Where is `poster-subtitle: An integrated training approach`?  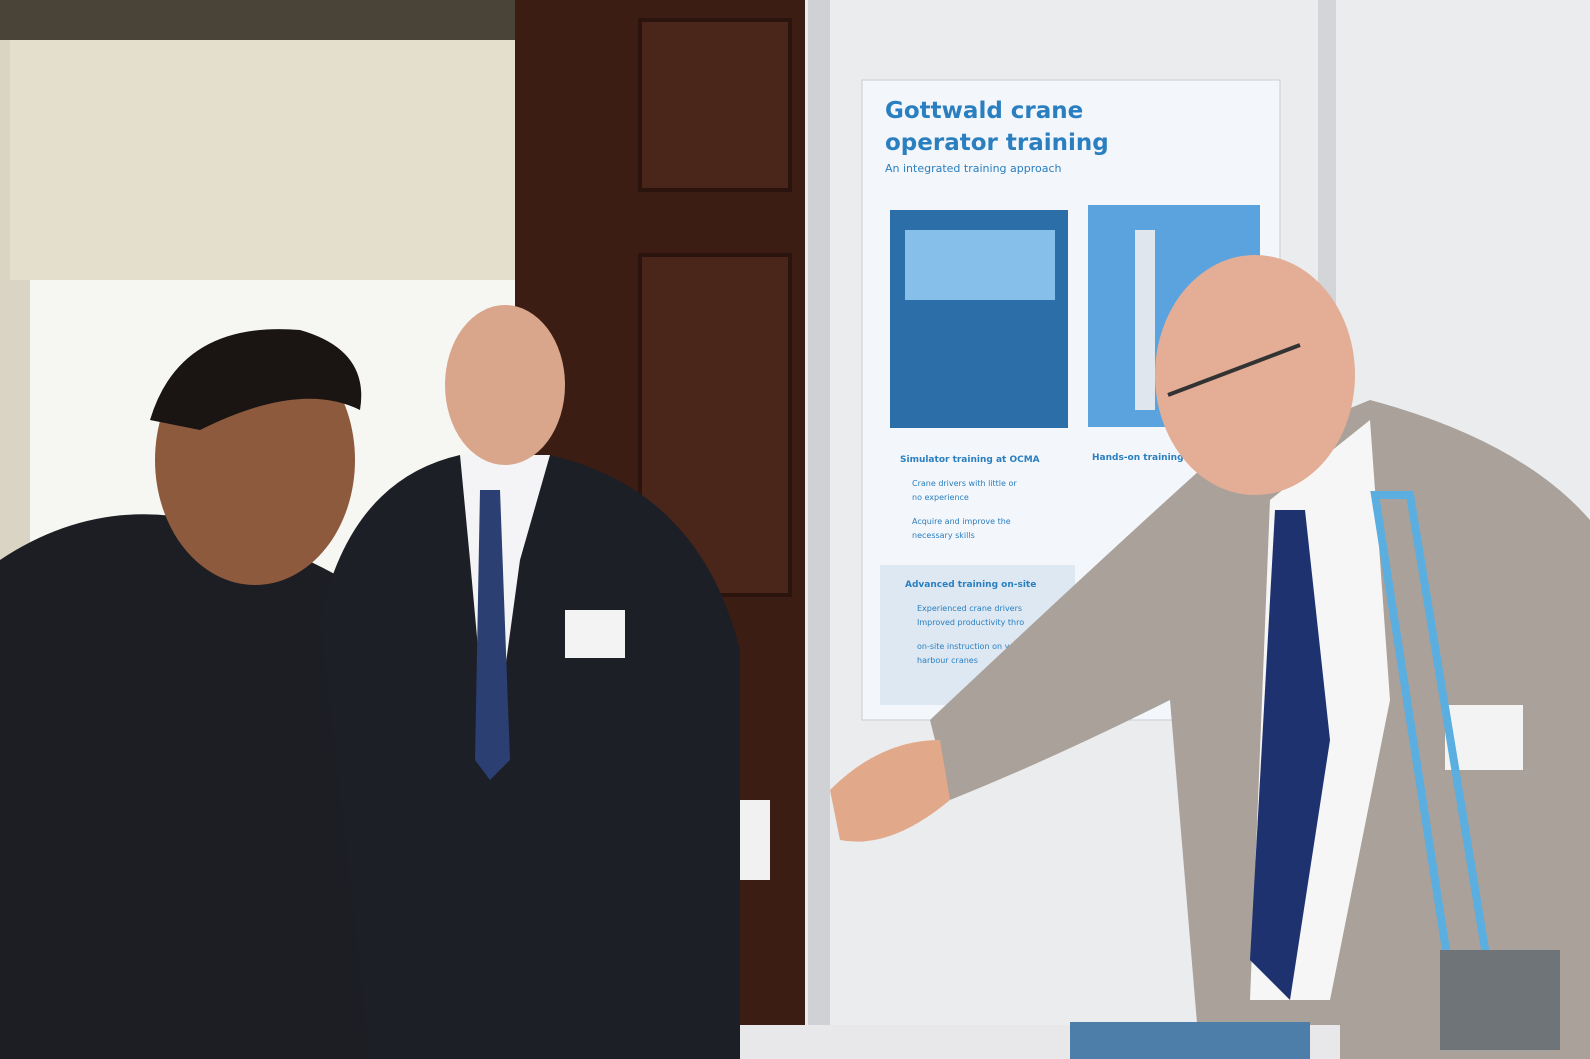 poster-subtitle: An integrated training approach is located at coordinates (973, 168).